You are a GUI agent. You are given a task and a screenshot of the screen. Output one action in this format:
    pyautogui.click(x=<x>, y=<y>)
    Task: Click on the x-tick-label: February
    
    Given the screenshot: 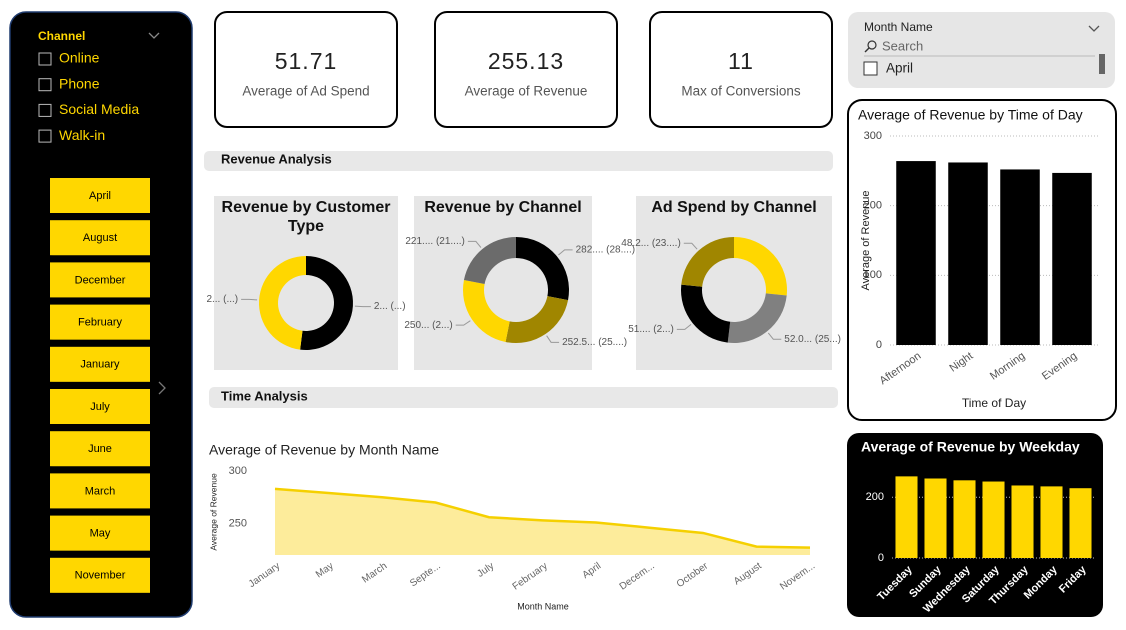 What is the action you would take?
    pyautogui.click(x=530, y=577)
    